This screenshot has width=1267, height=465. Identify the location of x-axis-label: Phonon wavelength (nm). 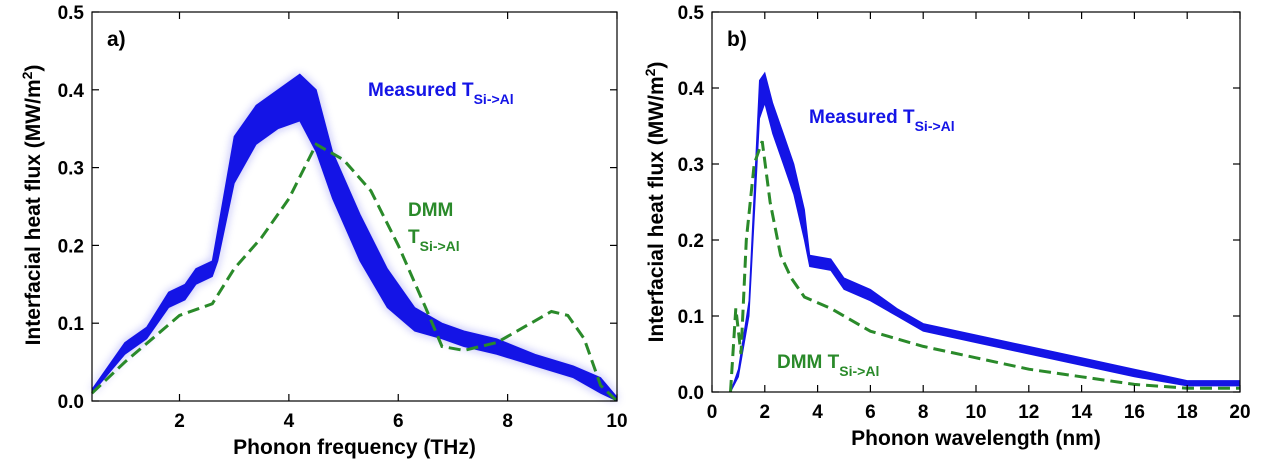
(976, 438).